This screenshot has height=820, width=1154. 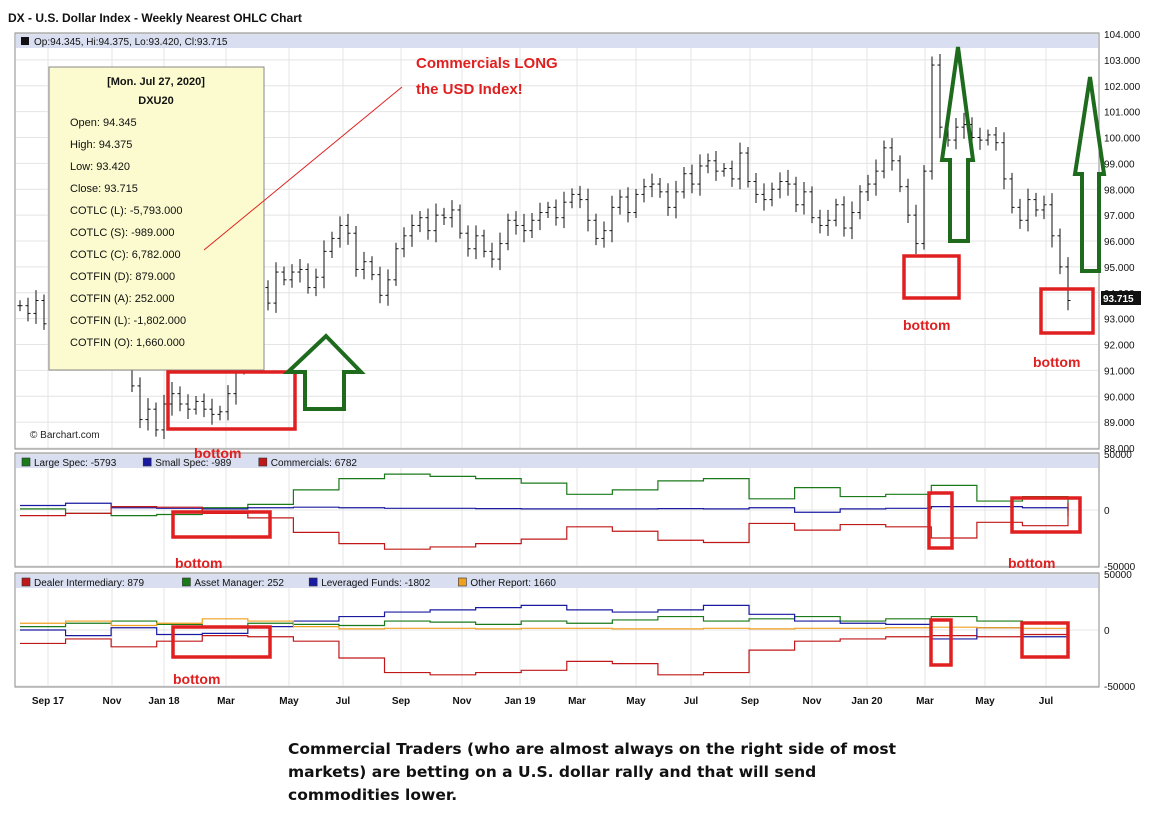 I want to click on tooltip-date: [Mon. Jul 27, 2020], so click(x=156, y=82).